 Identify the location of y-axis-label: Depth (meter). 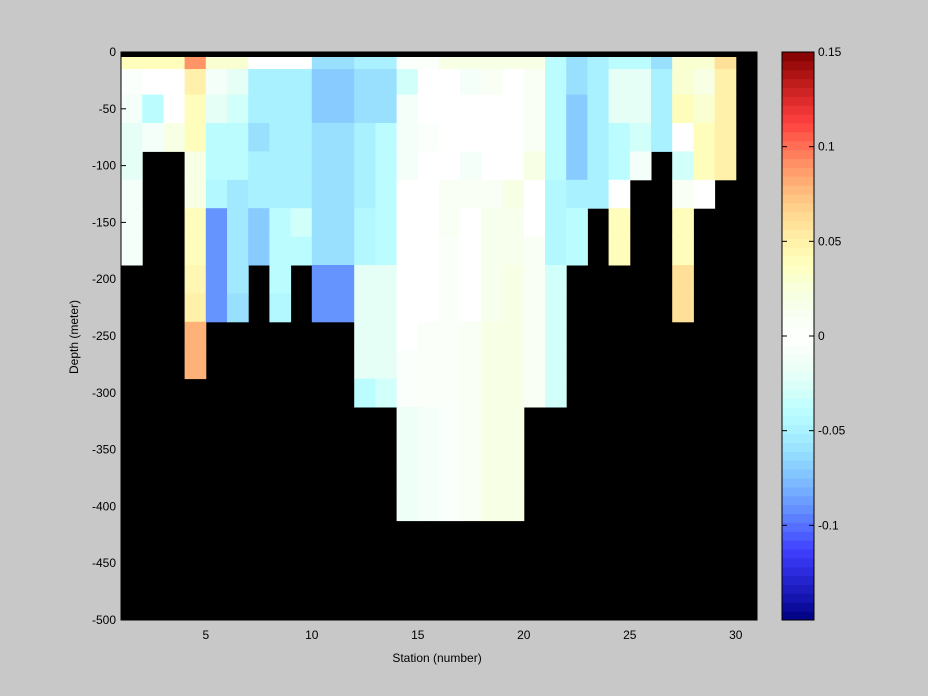
(74, 337).